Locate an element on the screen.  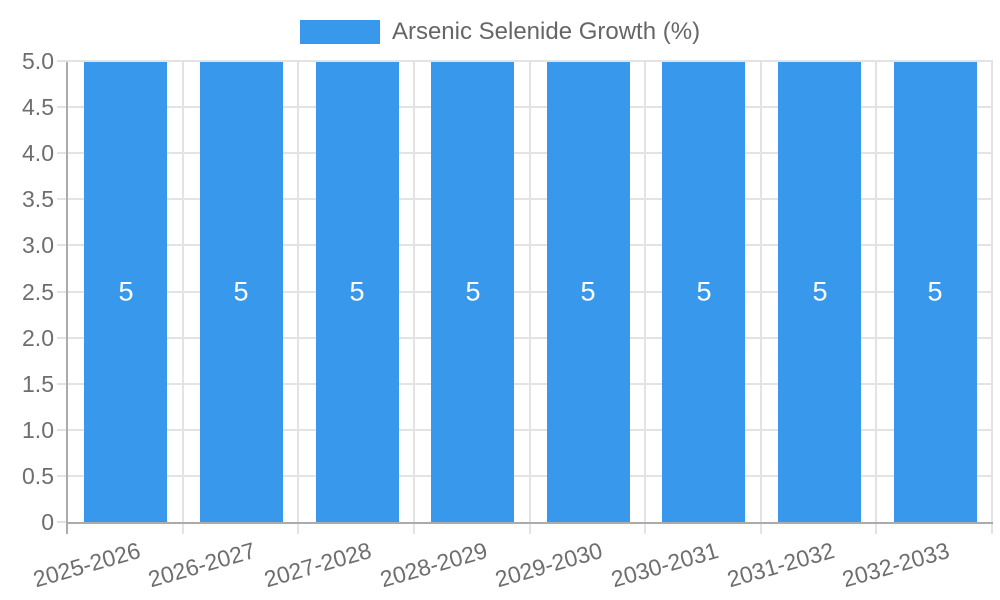
x-tick-label: 2030-2031 is located at coordinates (665, 565).